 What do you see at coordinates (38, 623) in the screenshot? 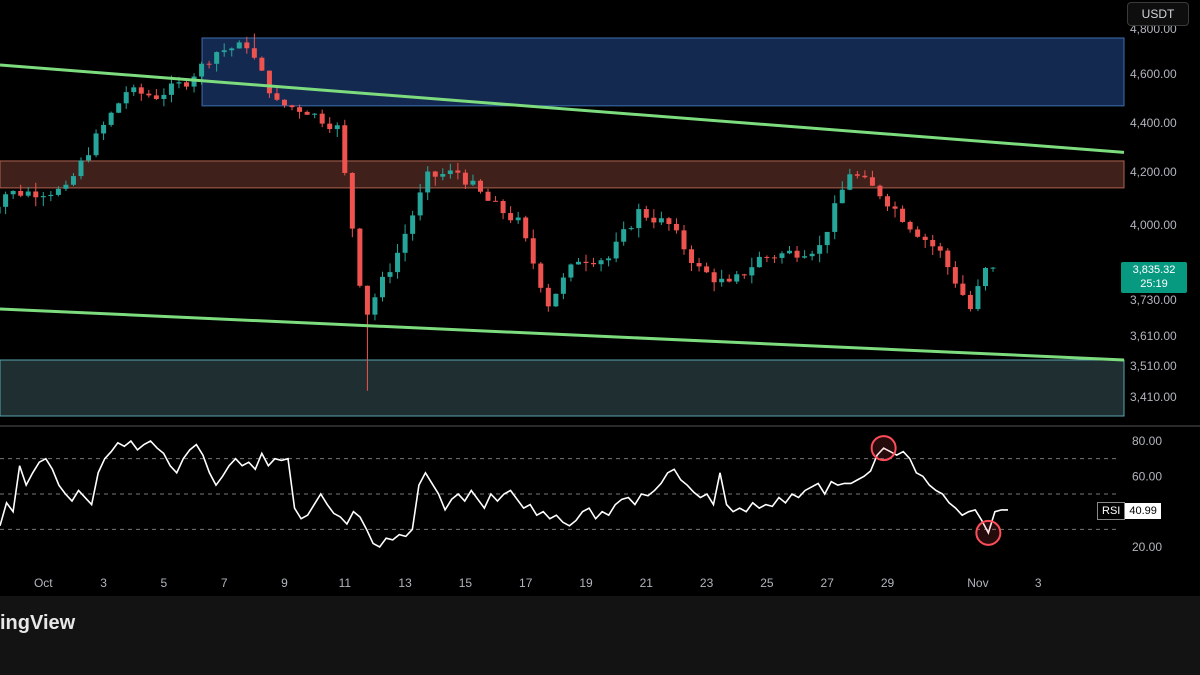
I see `brand-logo-text: ingView` at bounding box center [38, 623].